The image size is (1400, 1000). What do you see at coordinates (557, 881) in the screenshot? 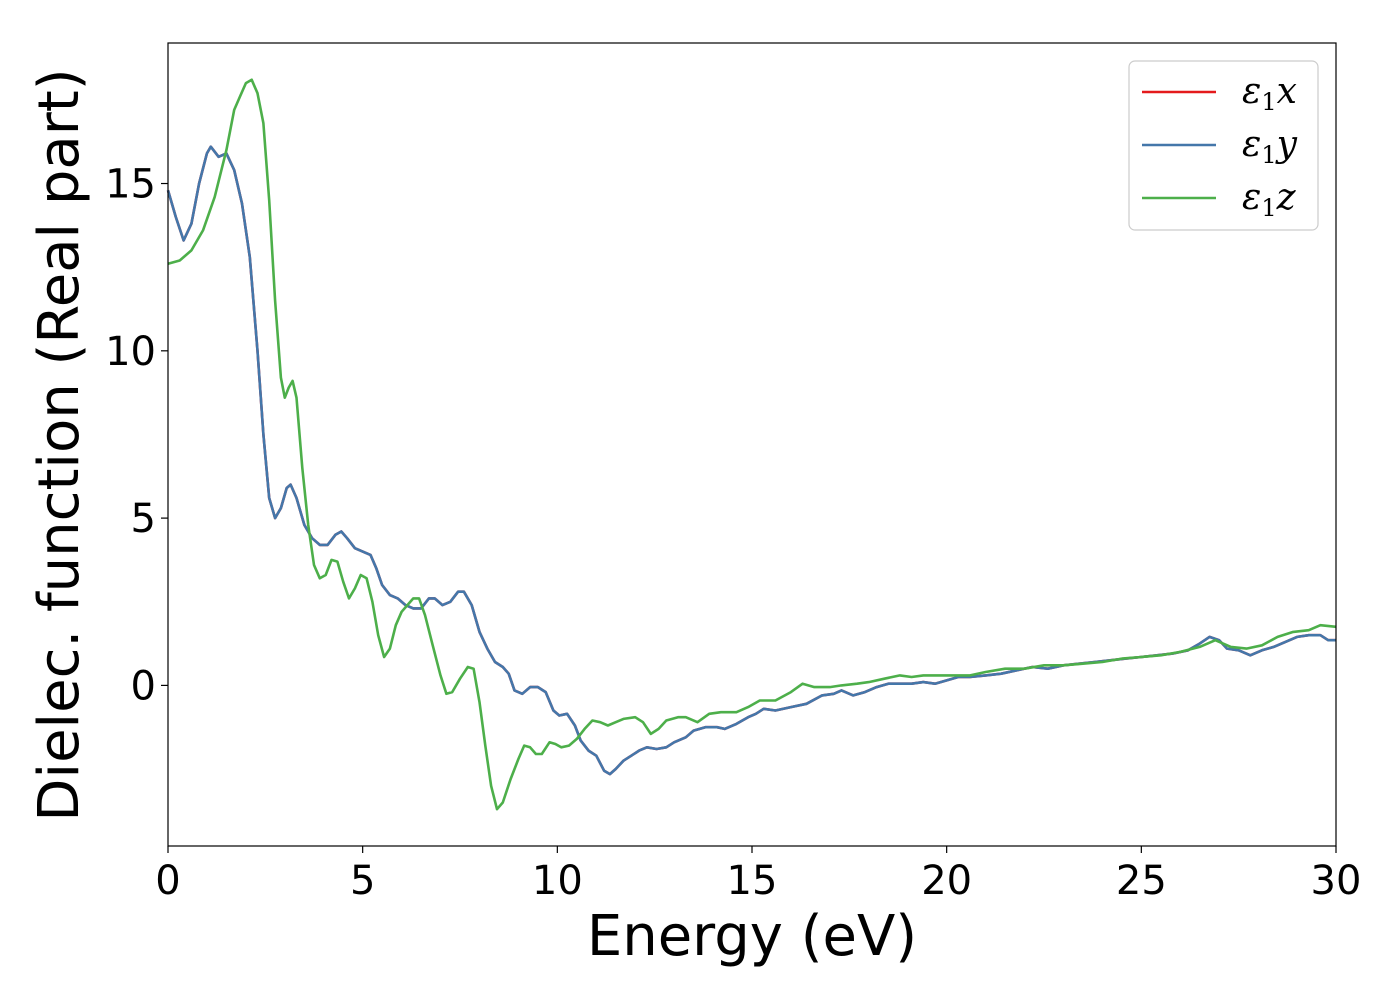
I see `x-tick-label: 10` at bounding box center [557, 881].